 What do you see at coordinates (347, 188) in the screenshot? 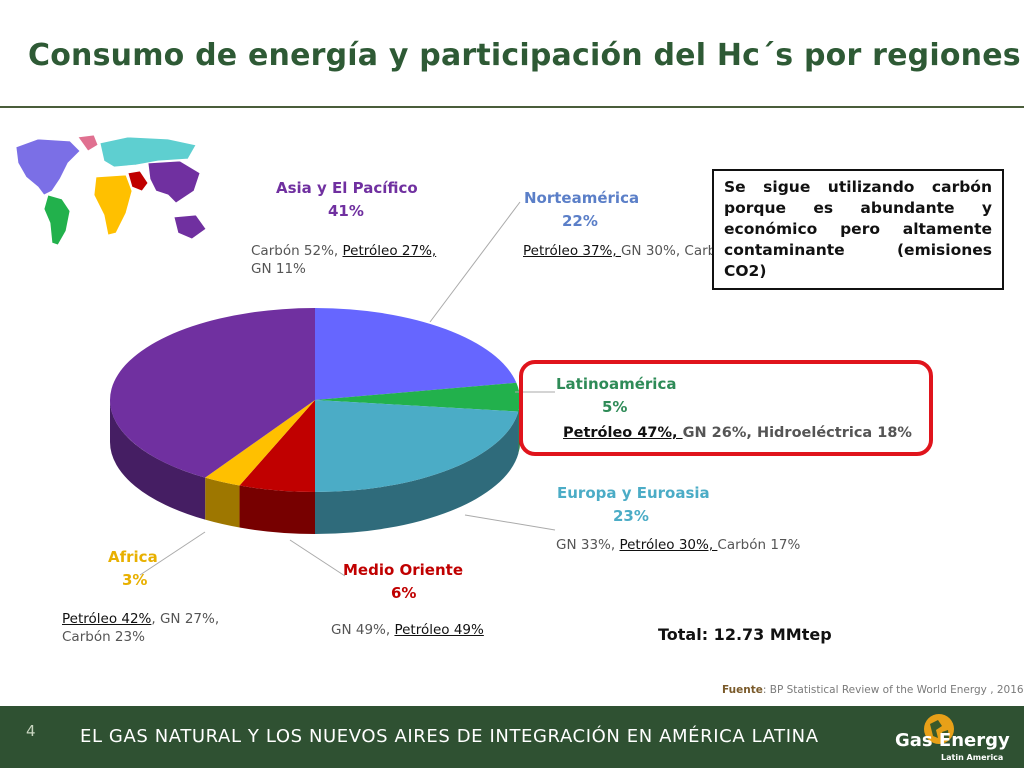
I see `slice-name-asia: Asia y El Pacífico` at bounding box center [347, 188].